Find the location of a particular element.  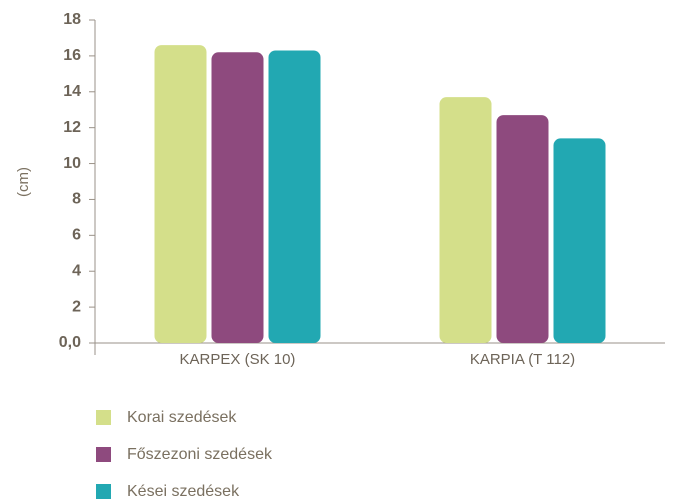

y-tick-label: 8 is located at coordinates (76, 199).